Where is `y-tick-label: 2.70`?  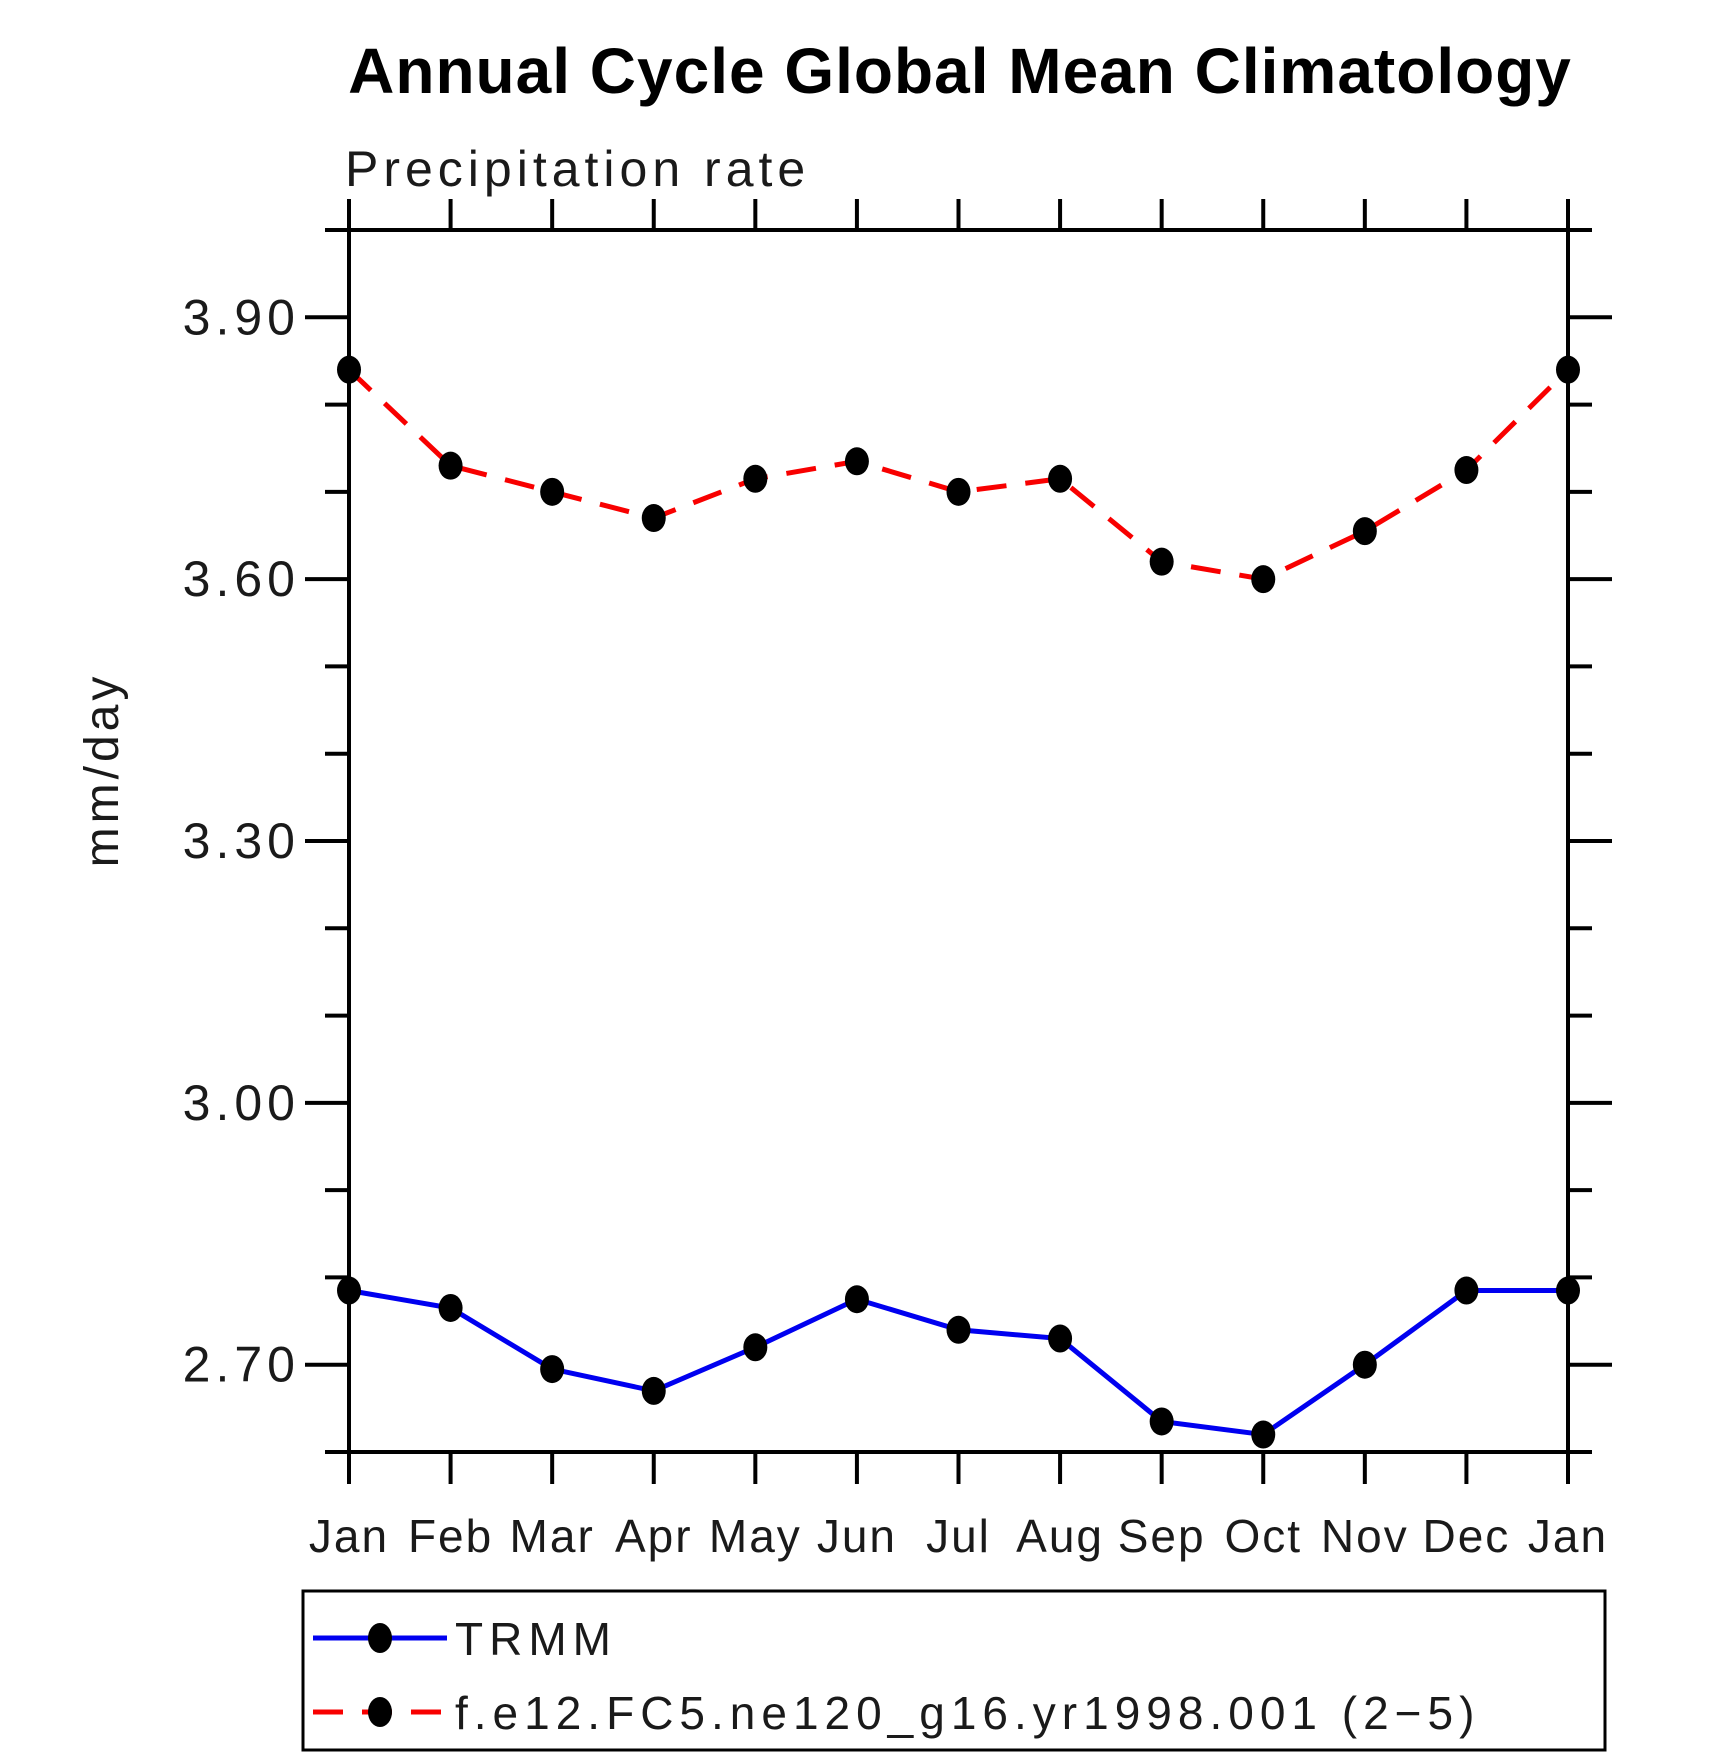
y-tick-label: 2.70 is located at coordinates (241, 1365).